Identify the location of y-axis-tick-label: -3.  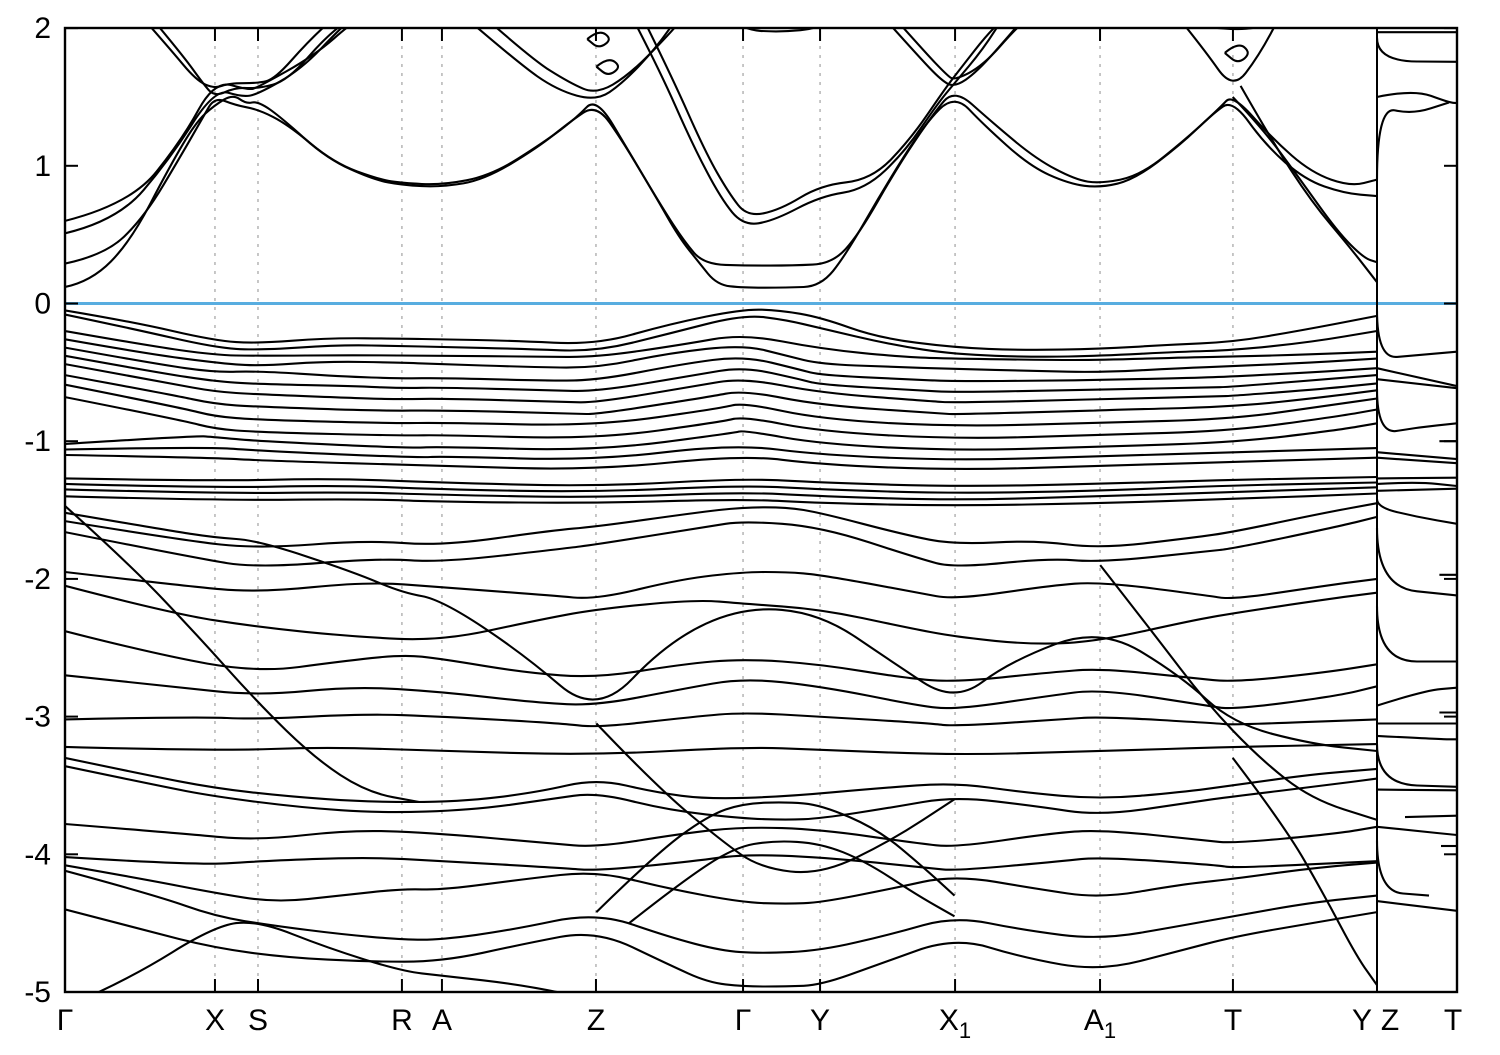
(37, 717).